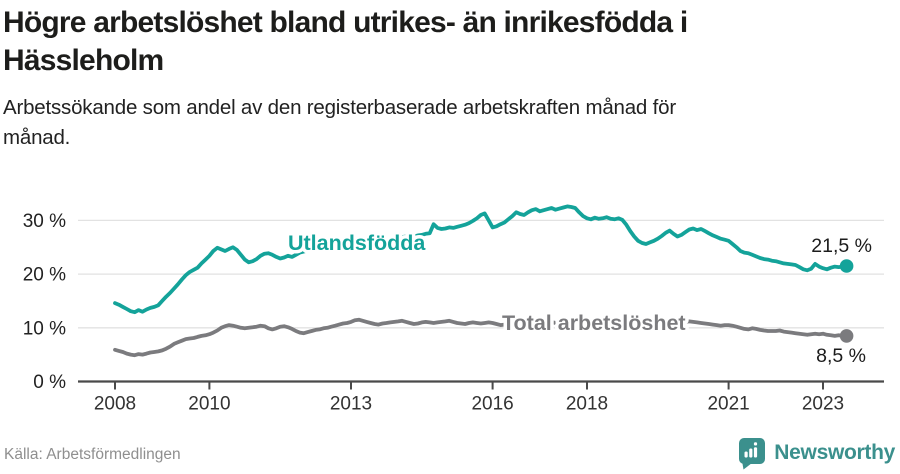 This screenshot has height=474, width=900. Describe the element at coordinates (351, 404) in the screenshot. I see `x-tick-label-2013: 2013` at that location.